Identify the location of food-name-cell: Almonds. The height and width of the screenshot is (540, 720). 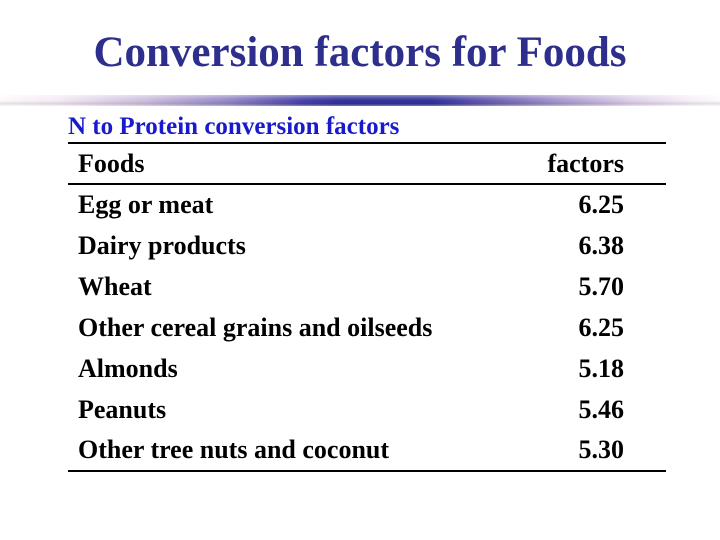
(128, 368).